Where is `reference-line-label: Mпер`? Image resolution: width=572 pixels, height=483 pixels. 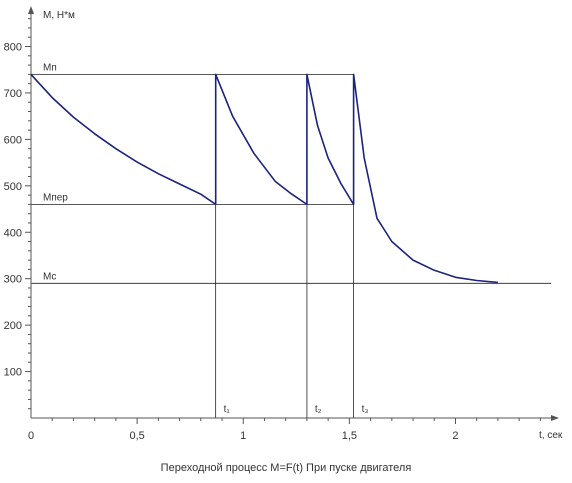
reference-line-label: Mпер is located at coordinates (55, 197).